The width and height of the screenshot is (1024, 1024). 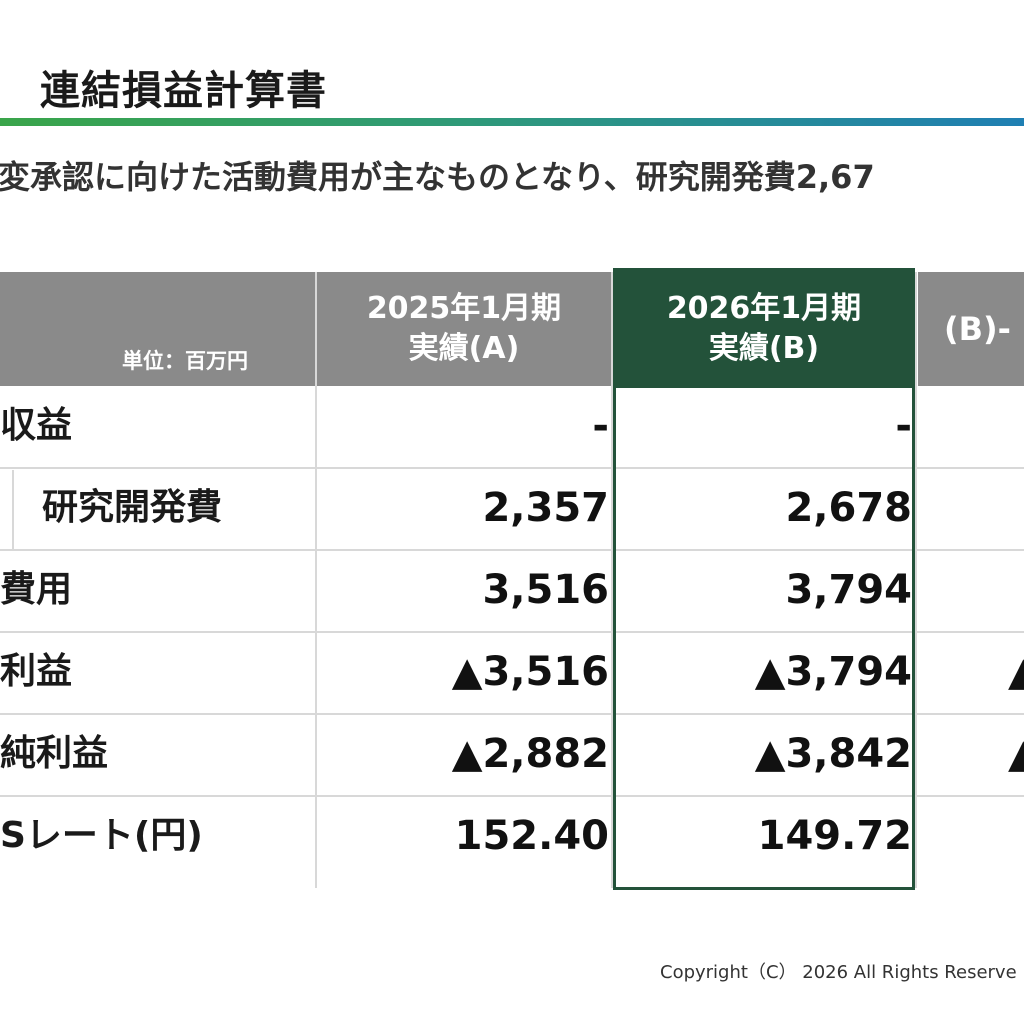 I want to click on cell-expenses-diff, so click(x=1016, y=590).